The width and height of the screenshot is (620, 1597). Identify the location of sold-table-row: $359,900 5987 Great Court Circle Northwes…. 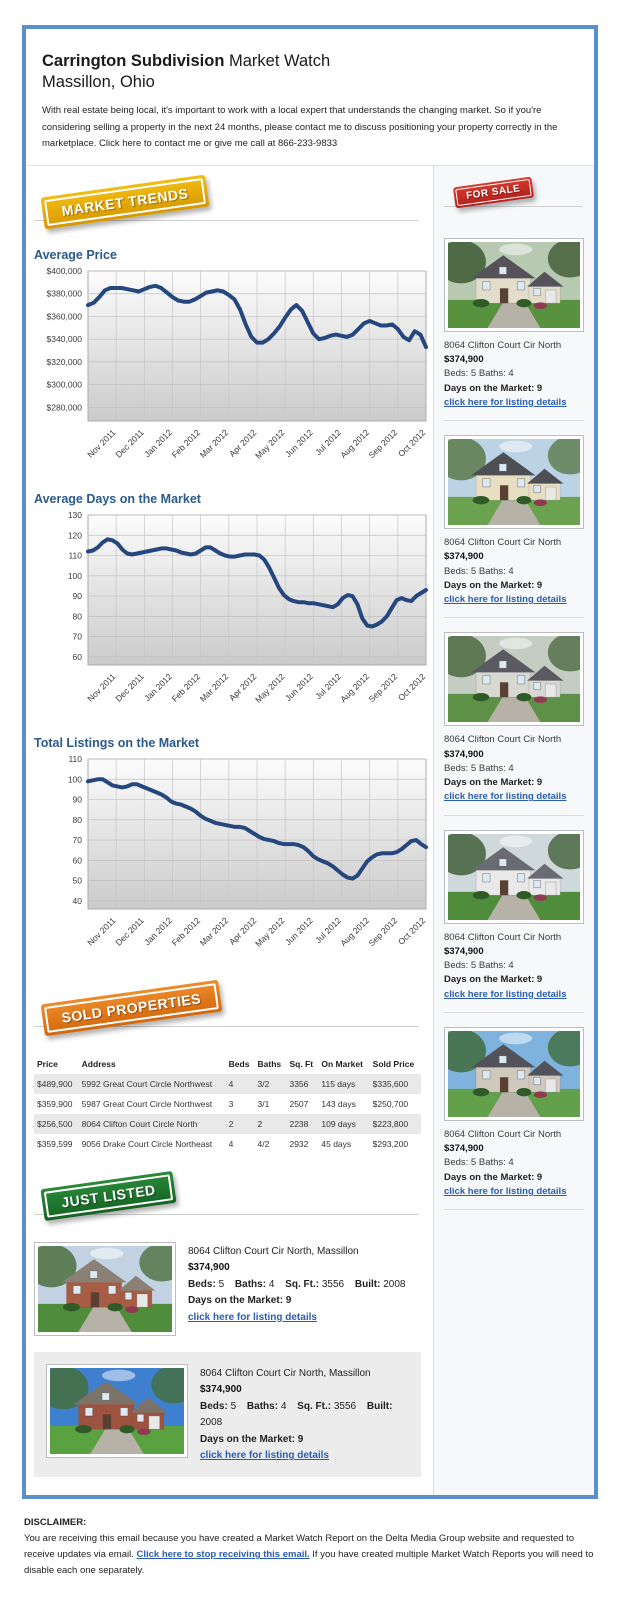
(227, 1104).